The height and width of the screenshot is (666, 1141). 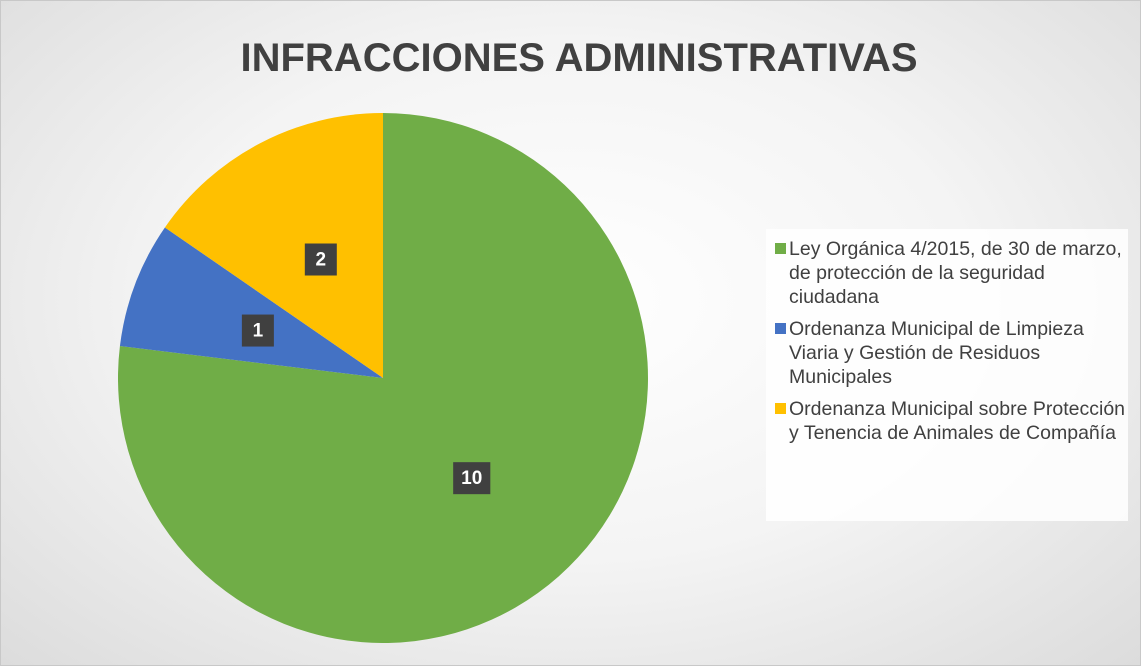 I want to click on chart-title: INFRACCIONES ADMINISTRATIVAS, so click(x=578, y=58).